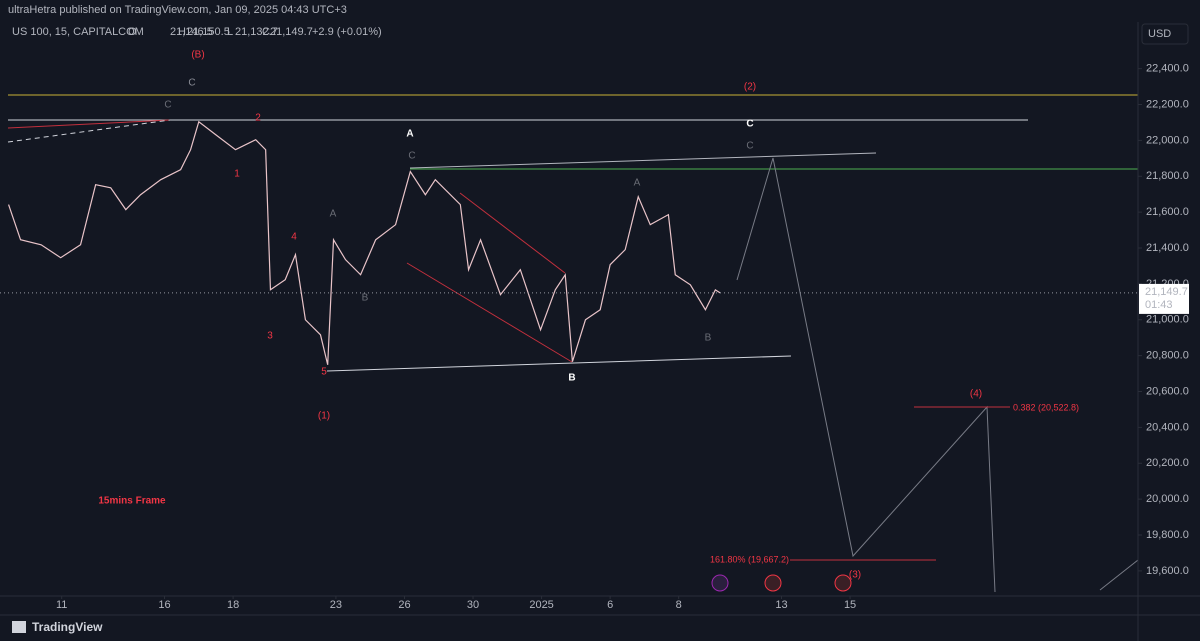 Image resolution: width=1200 pixels, height=641 pixels. What do you see at coordinates (347, 32) in the screenshot?
I see `change: +2.9 (+0.01%)` at bounding box center [347, 32].